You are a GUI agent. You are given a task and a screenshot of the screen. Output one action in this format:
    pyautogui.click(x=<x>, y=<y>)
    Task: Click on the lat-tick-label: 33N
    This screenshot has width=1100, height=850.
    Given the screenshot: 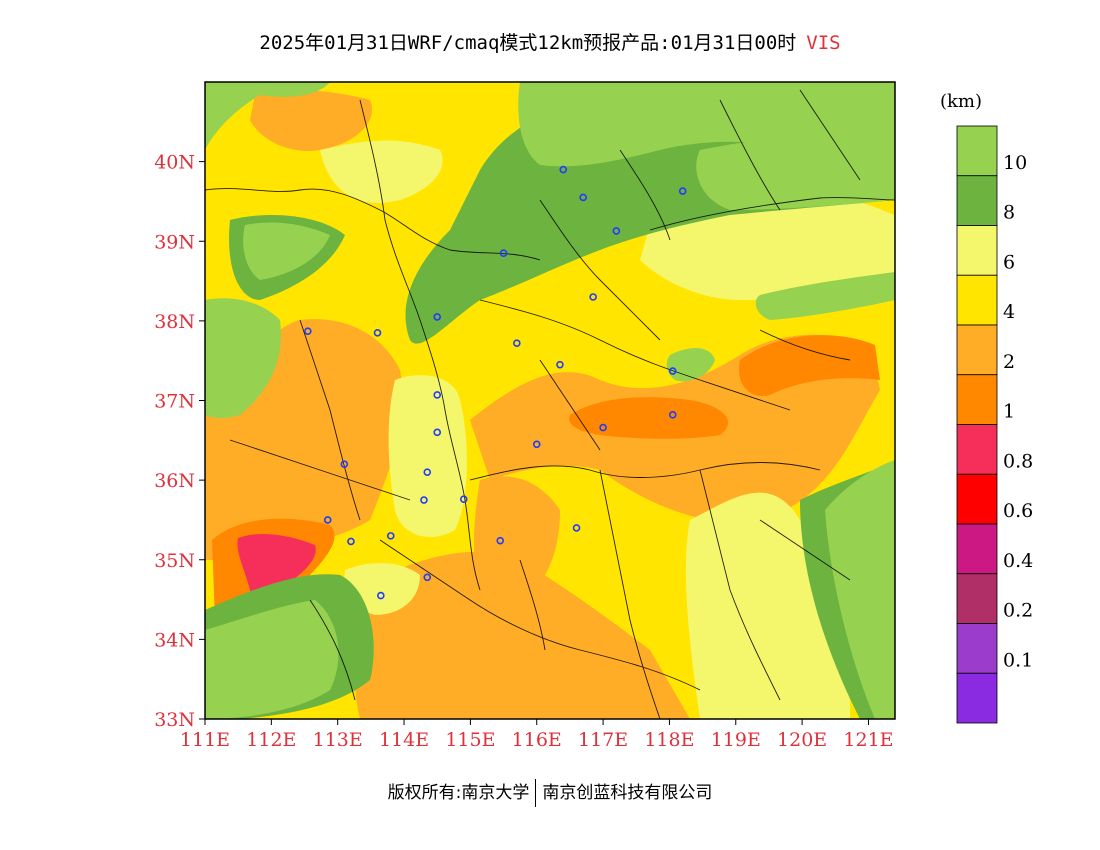 What is the action you would take?
    pyautogui.click(x=174, y=720)
    